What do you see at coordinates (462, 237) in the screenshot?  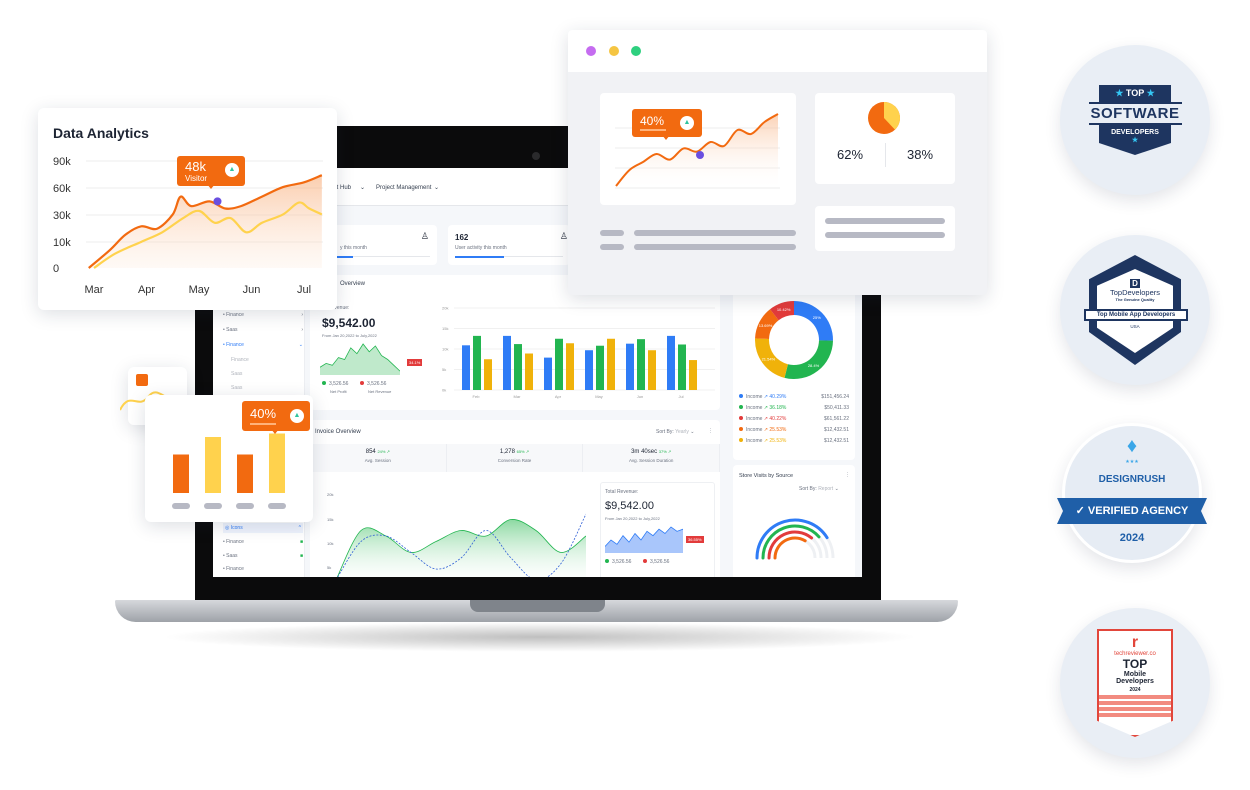 I see `stat-value: 162` at bounding box center [462, 237].